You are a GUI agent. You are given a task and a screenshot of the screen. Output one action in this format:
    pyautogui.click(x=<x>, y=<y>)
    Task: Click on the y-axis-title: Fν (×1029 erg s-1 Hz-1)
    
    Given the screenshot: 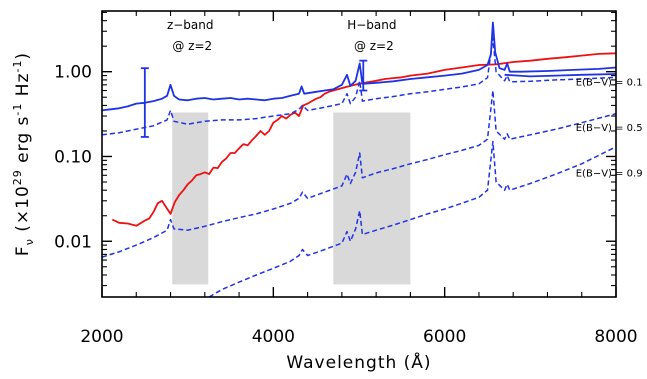 What is the action you would take?
    pyautogui.click(x=23, y=154)
    